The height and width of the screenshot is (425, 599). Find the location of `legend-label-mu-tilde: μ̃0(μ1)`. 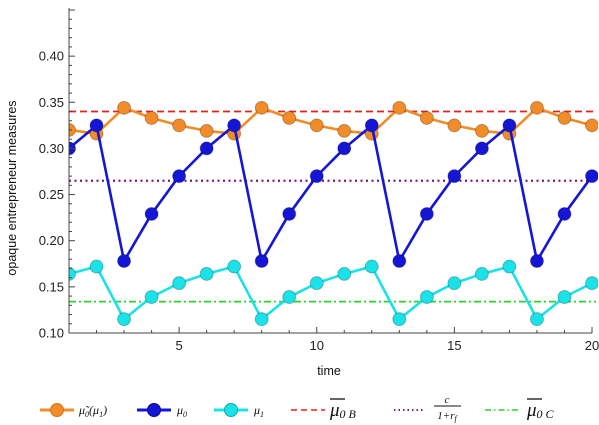

legend-label-mu-tilde: μ̃0(μ1) is located at coordinates (92, 411).